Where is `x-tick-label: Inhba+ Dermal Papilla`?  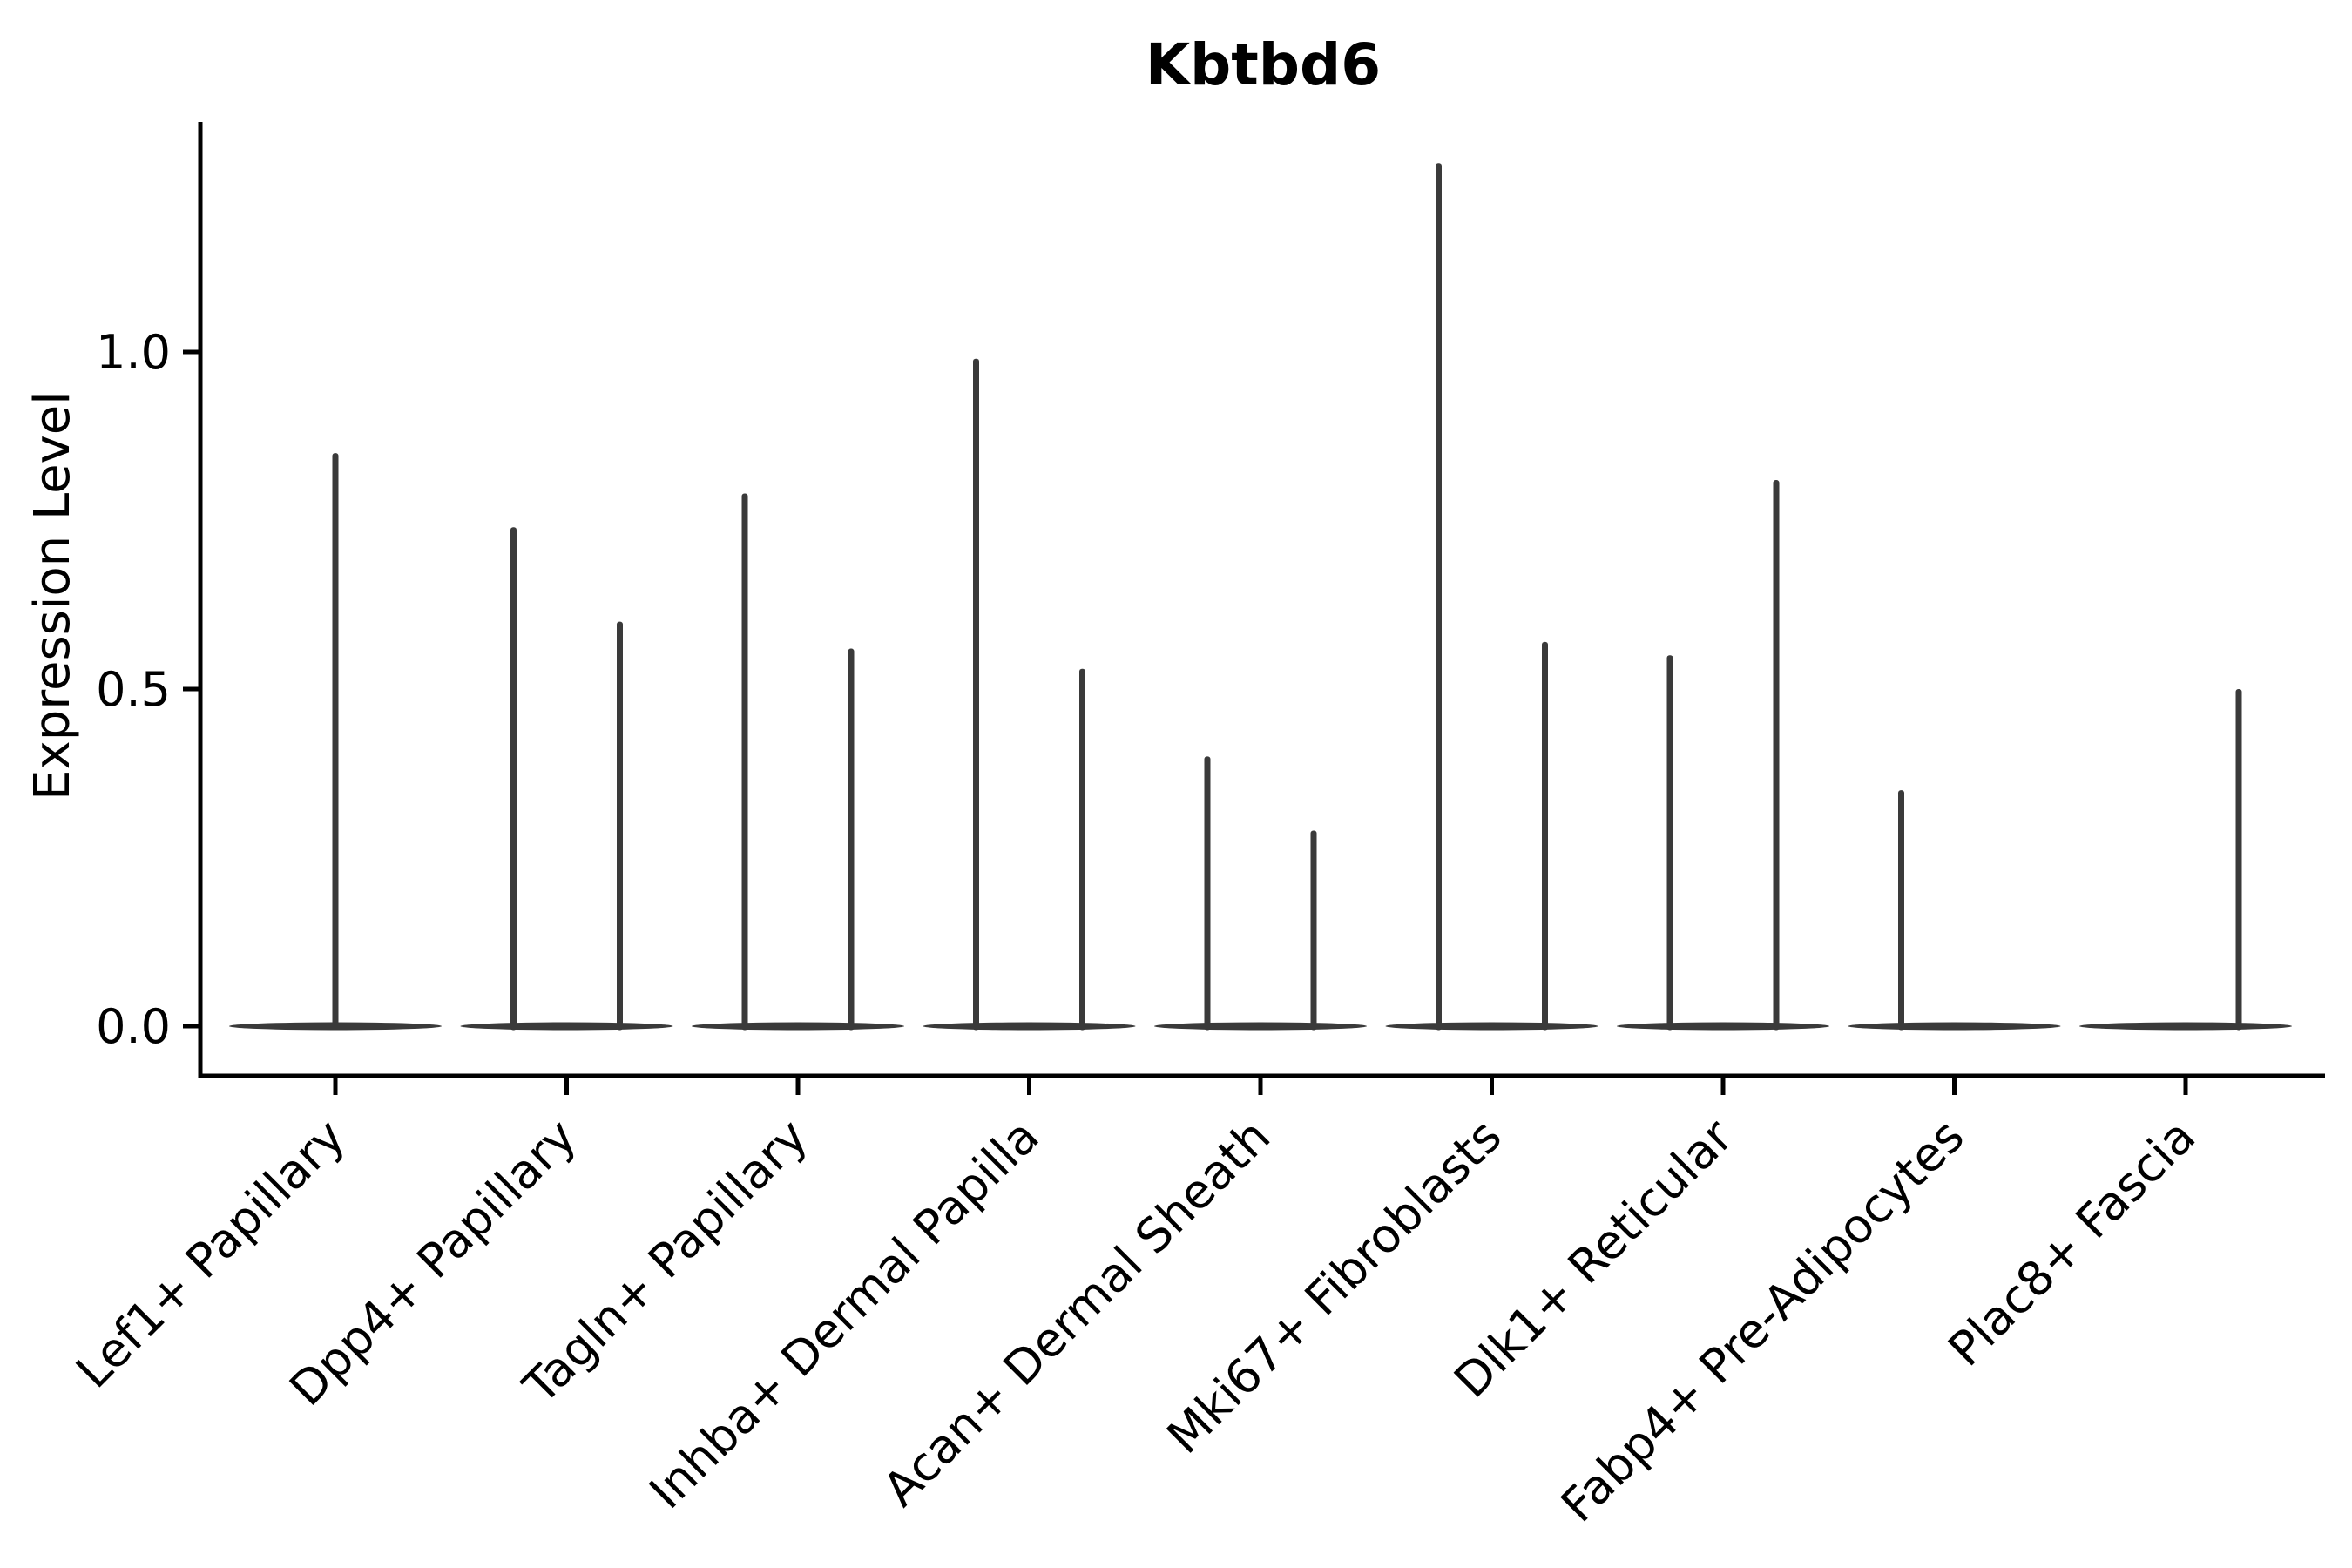
x-tick-label: Inhba+ Dermal Papilla is located at coordinates (844, 1314).